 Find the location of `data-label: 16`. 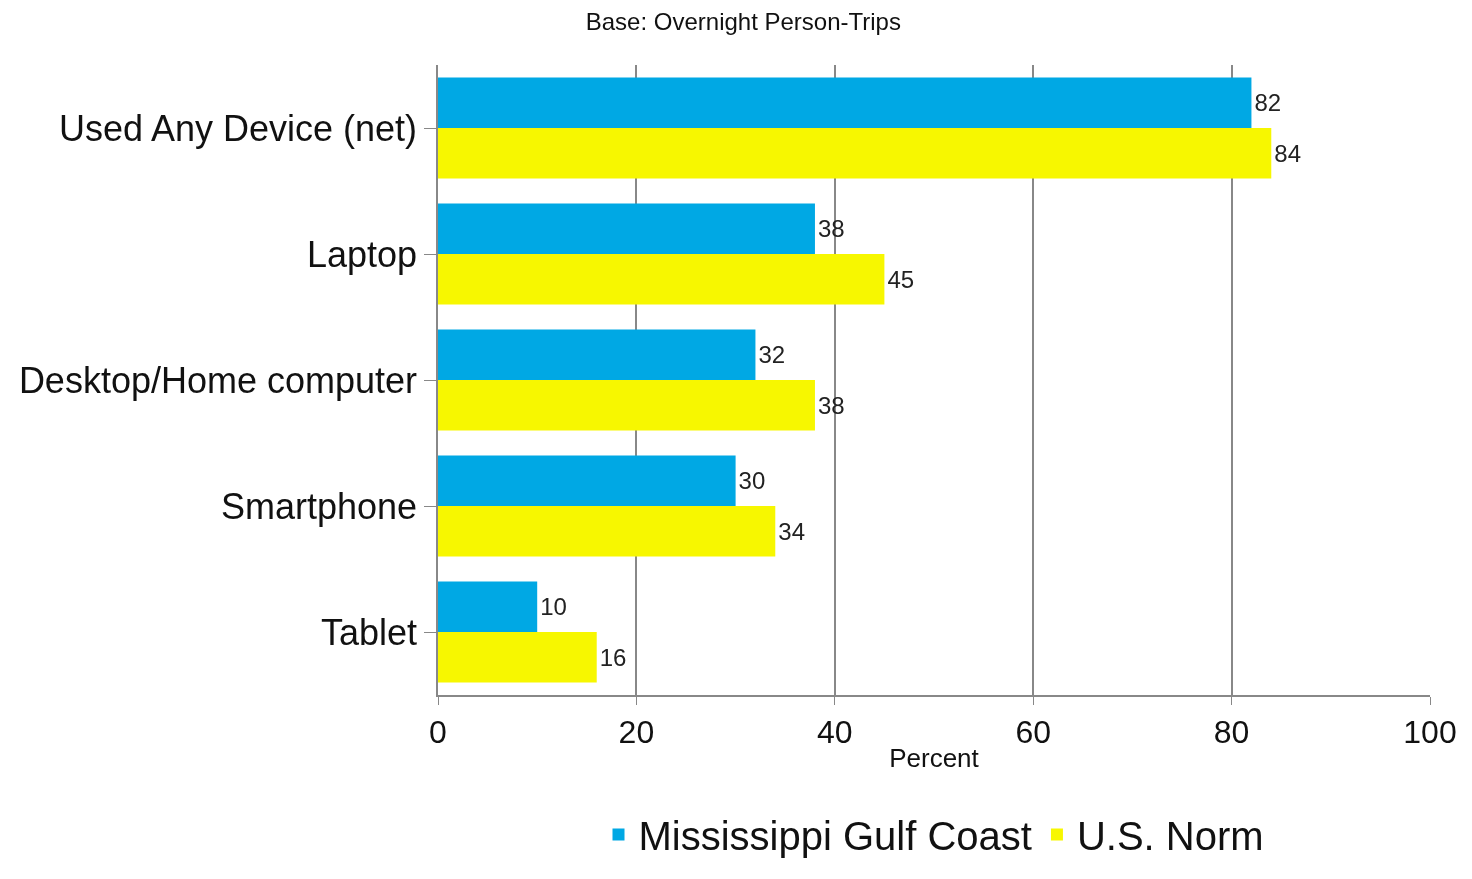

data-label: 16 is located at coordinates (613, 657).